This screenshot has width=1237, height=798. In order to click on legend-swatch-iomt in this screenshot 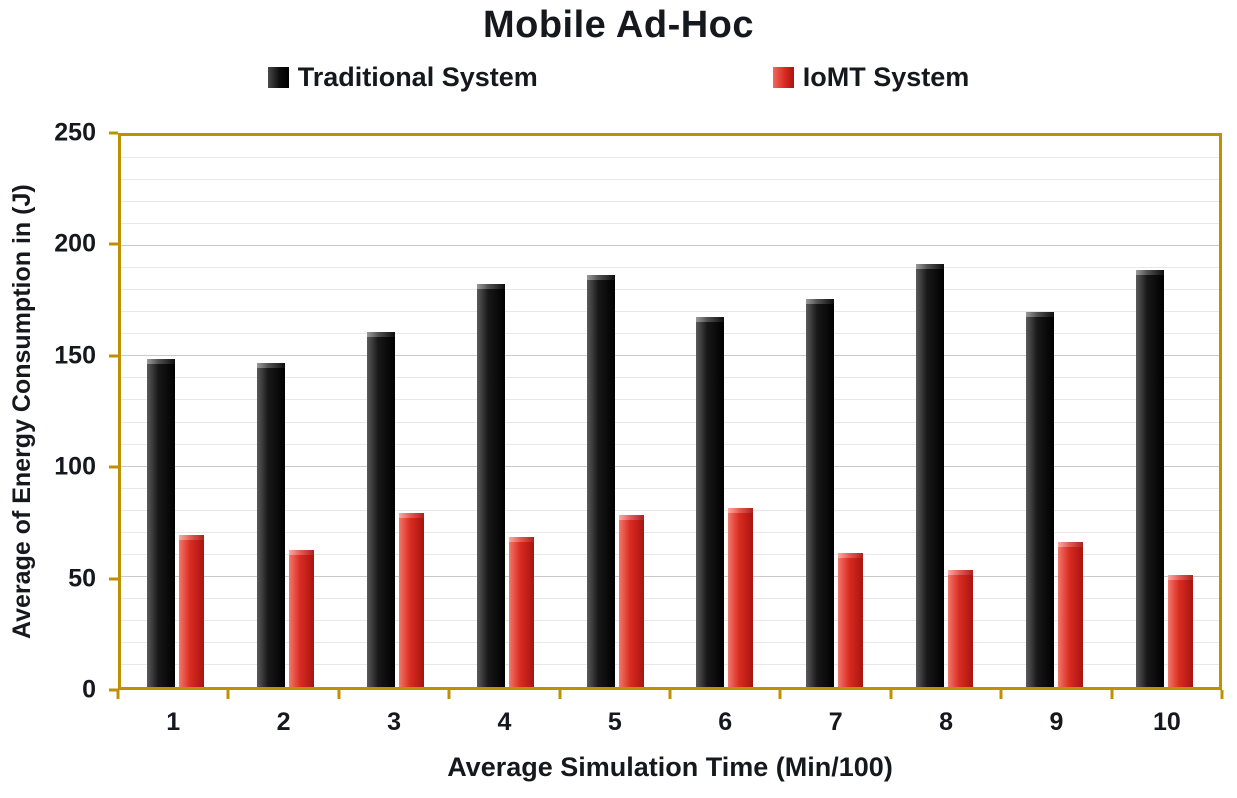, I will do `click(783, 77)`.